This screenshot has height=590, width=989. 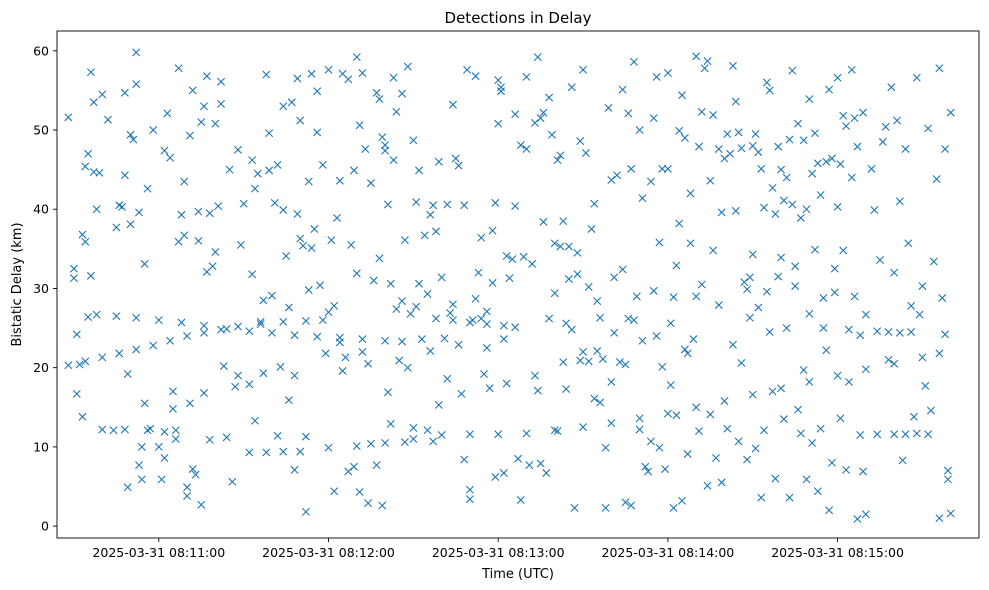 What do you see at coordinates (41, 446) in the screenshot?
I see `y-tick-label: 10` at bounding box center [41, 446].